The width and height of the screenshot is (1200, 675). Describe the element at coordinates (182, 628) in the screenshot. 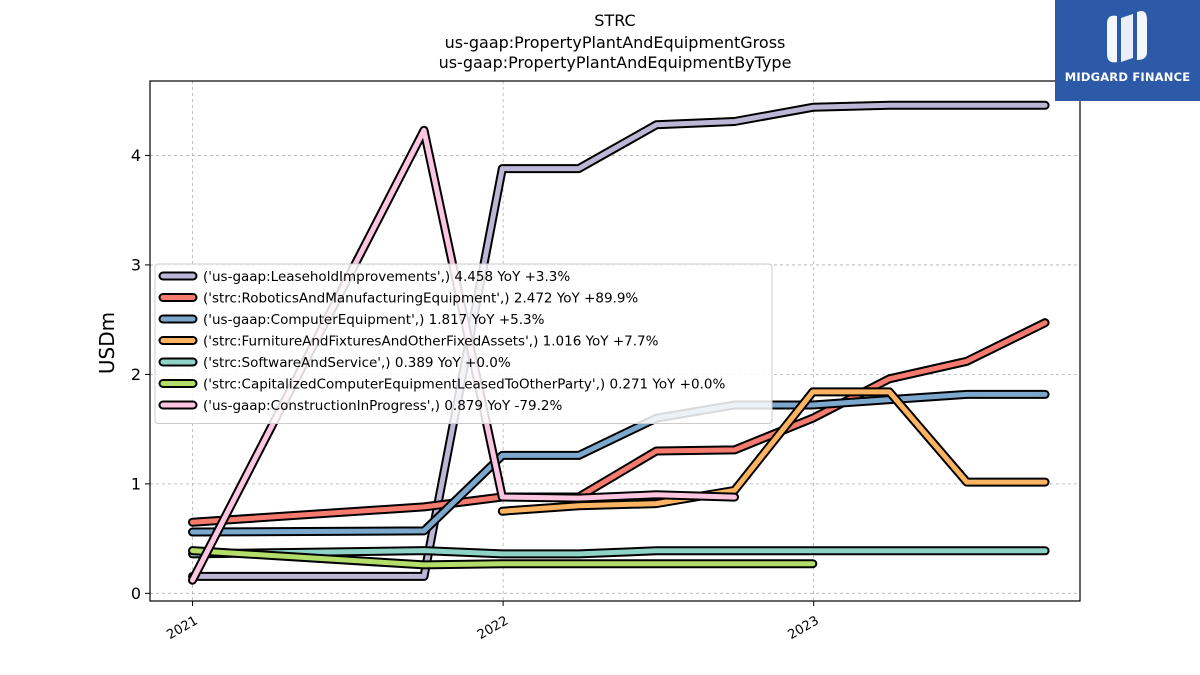

I see `x-tick-label: 2021` at that location.